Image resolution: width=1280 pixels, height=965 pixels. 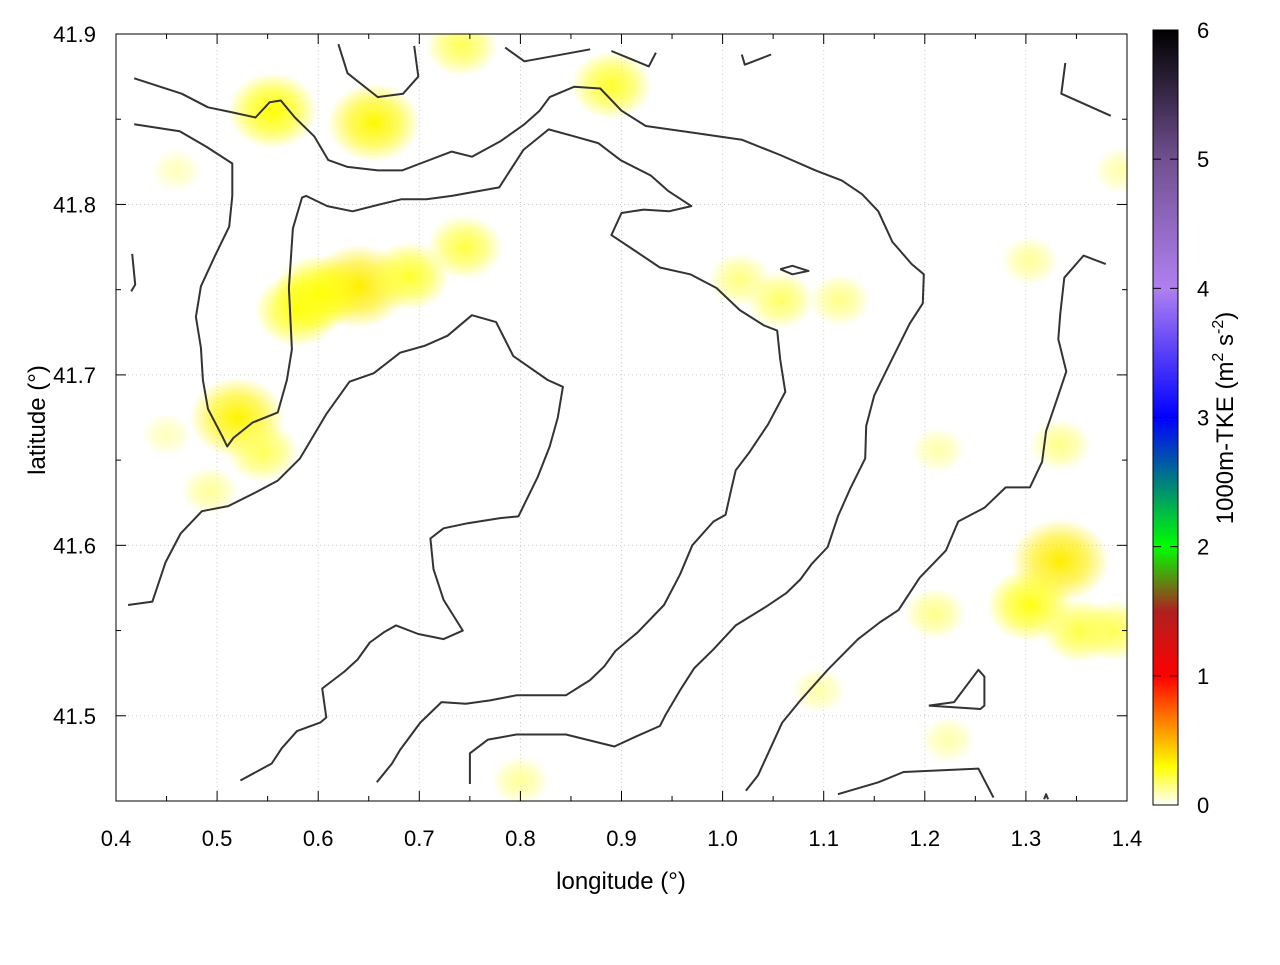 What do you see at coordinates (1203, 159) in the screenshot?
I see `colorbar-tick-label: 5` at bounding box center [1203, 159].